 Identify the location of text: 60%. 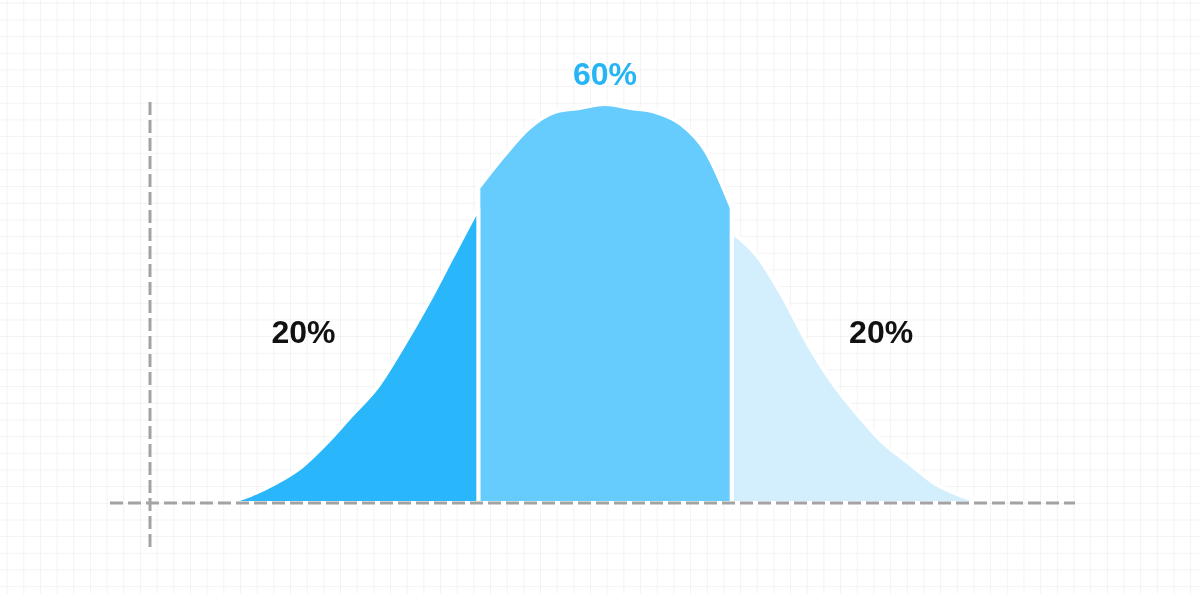
(605, 74).